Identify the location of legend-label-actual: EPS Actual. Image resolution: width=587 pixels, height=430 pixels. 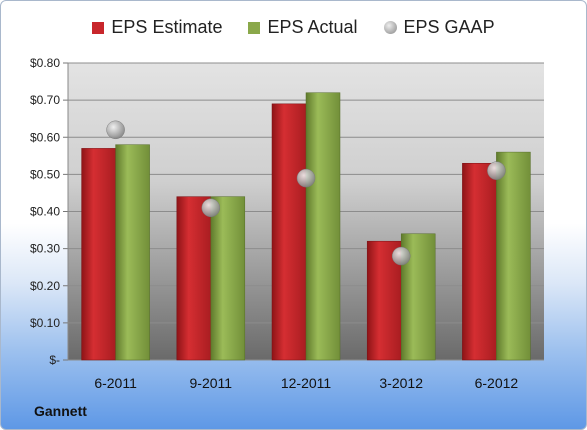
(312, 27).